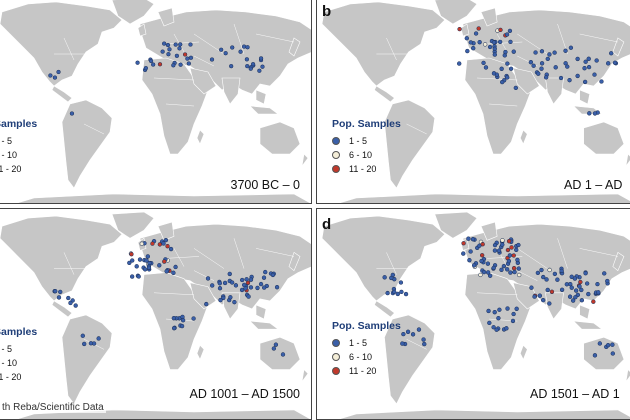  What do you see at coordinates (327, 11) in the screenshot?
I see `panel-letter: b` at bounding box center [327, 11].